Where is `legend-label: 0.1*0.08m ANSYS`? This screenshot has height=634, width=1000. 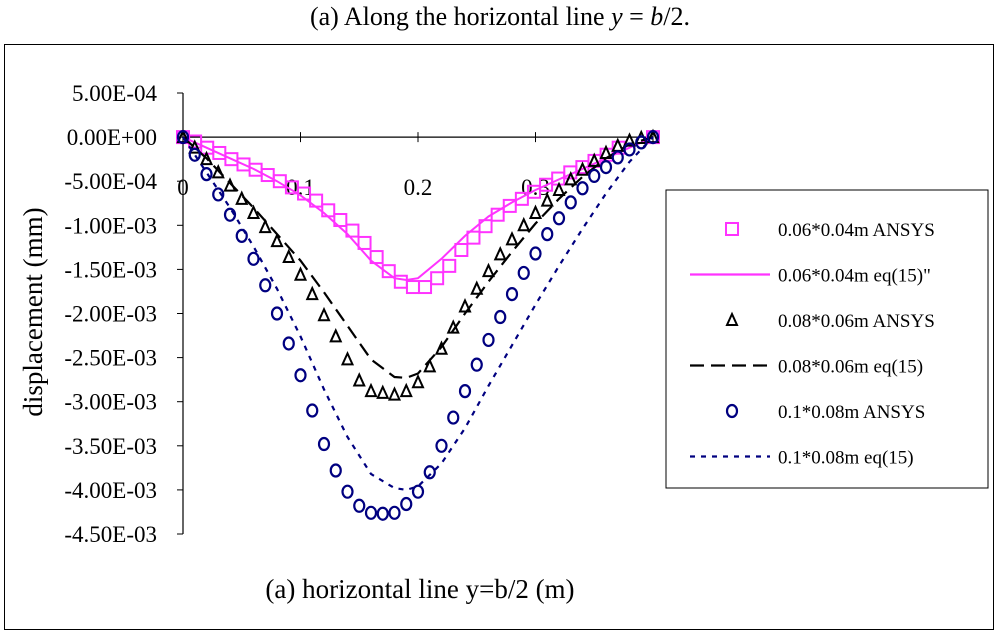
legend-label: 0.1*0.08m ANSYS is located at coordinates (851, 412).